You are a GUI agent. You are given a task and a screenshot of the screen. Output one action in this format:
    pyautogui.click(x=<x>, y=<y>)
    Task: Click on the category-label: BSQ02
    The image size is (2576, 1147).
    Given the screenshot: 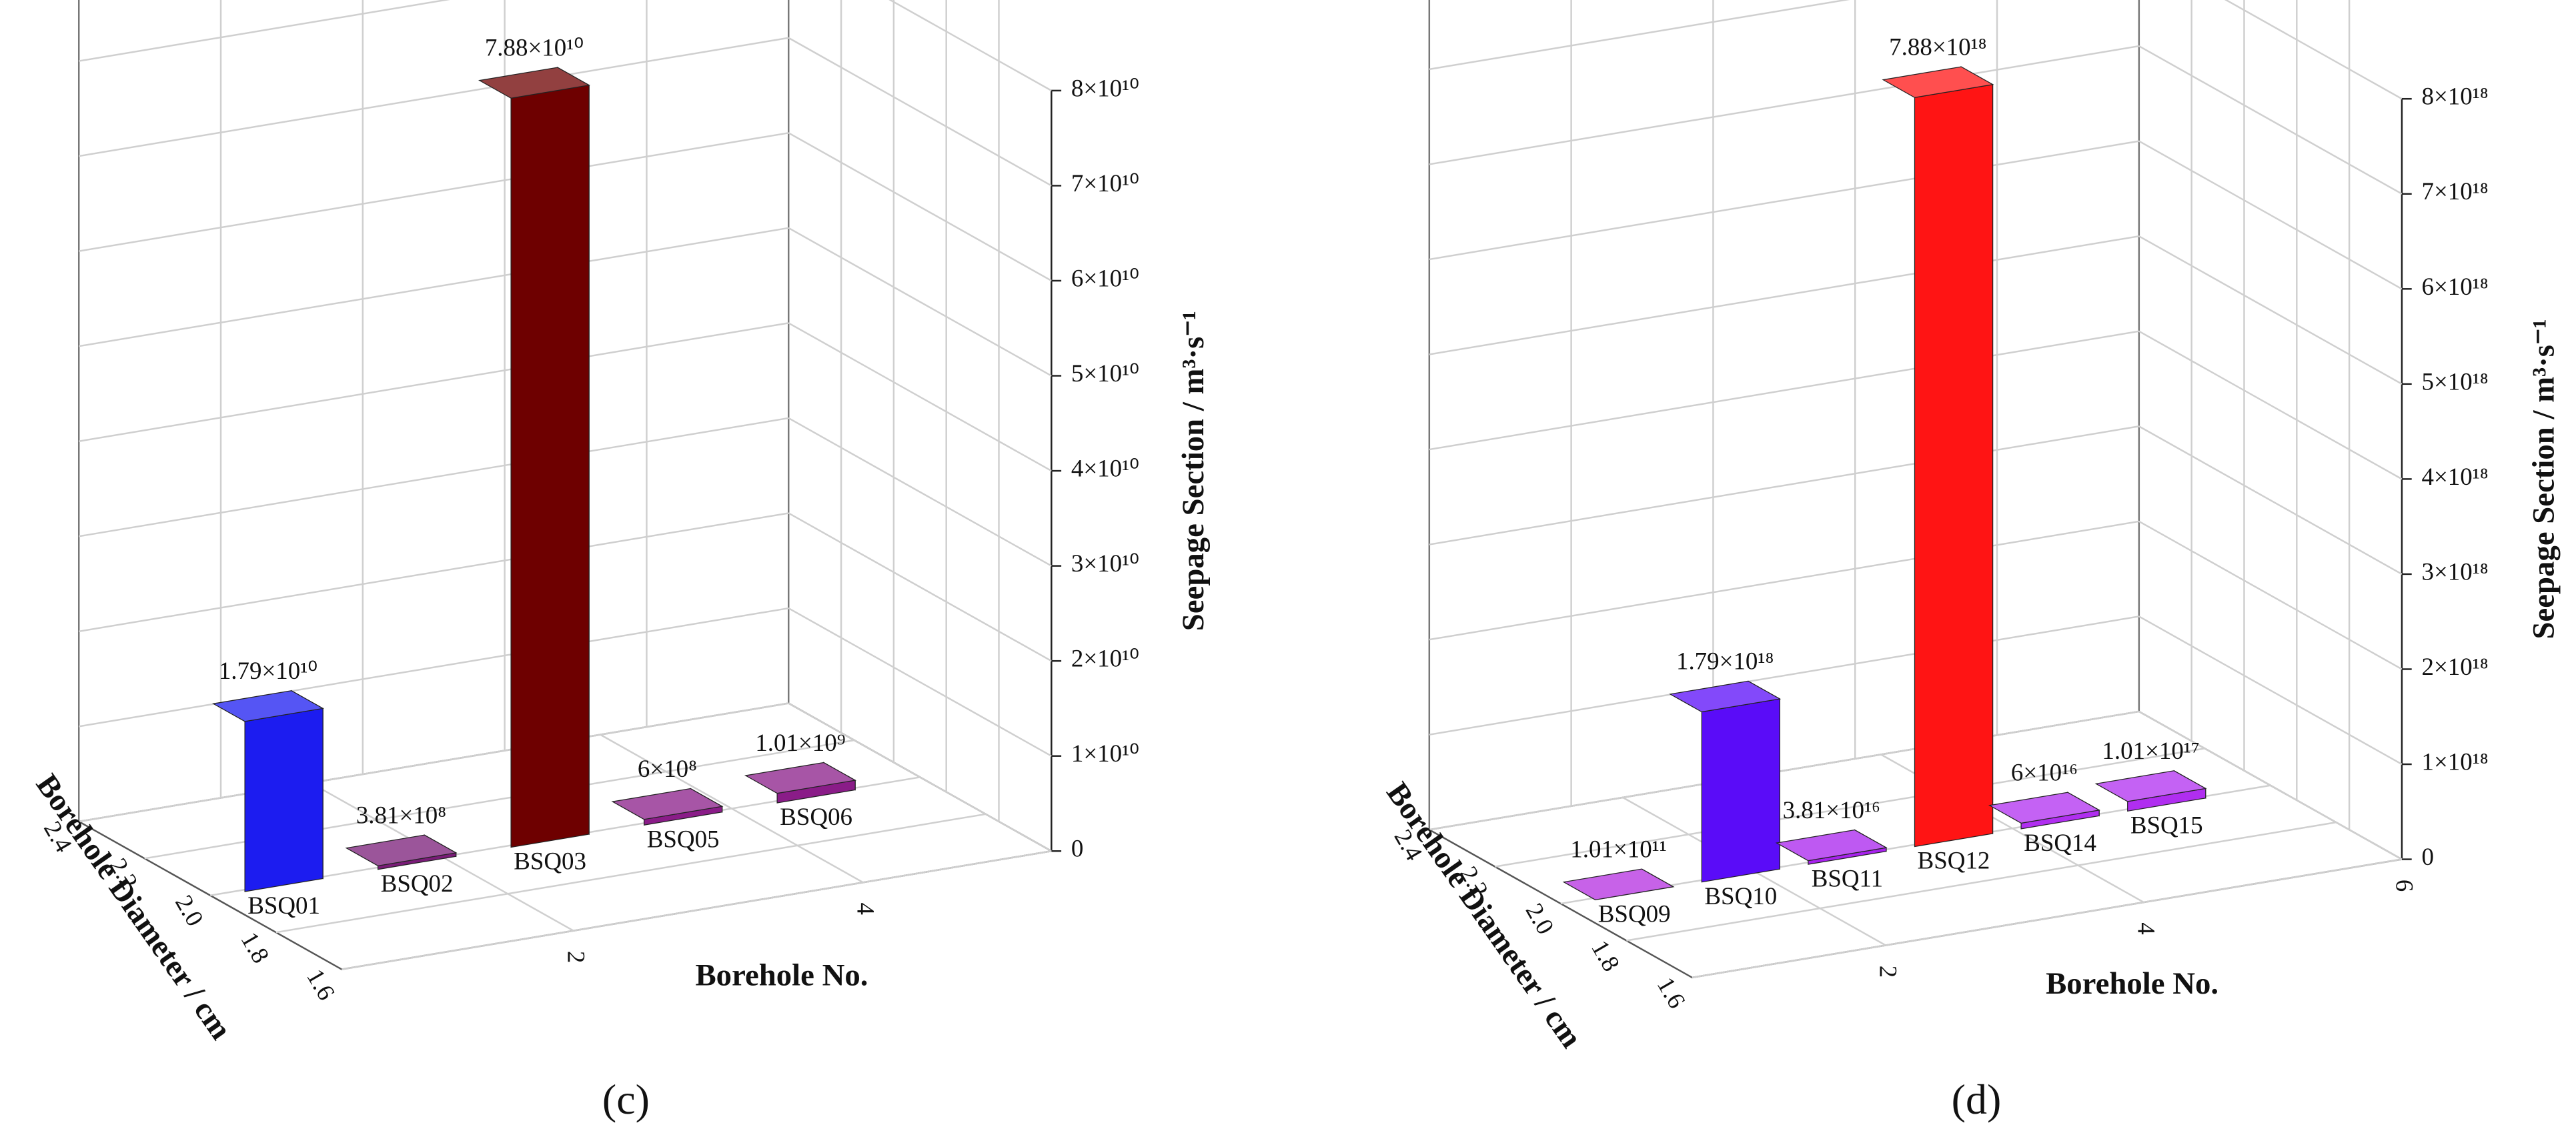 What is the action you would take?
    pyautogui.click(x=417, y=884)
    